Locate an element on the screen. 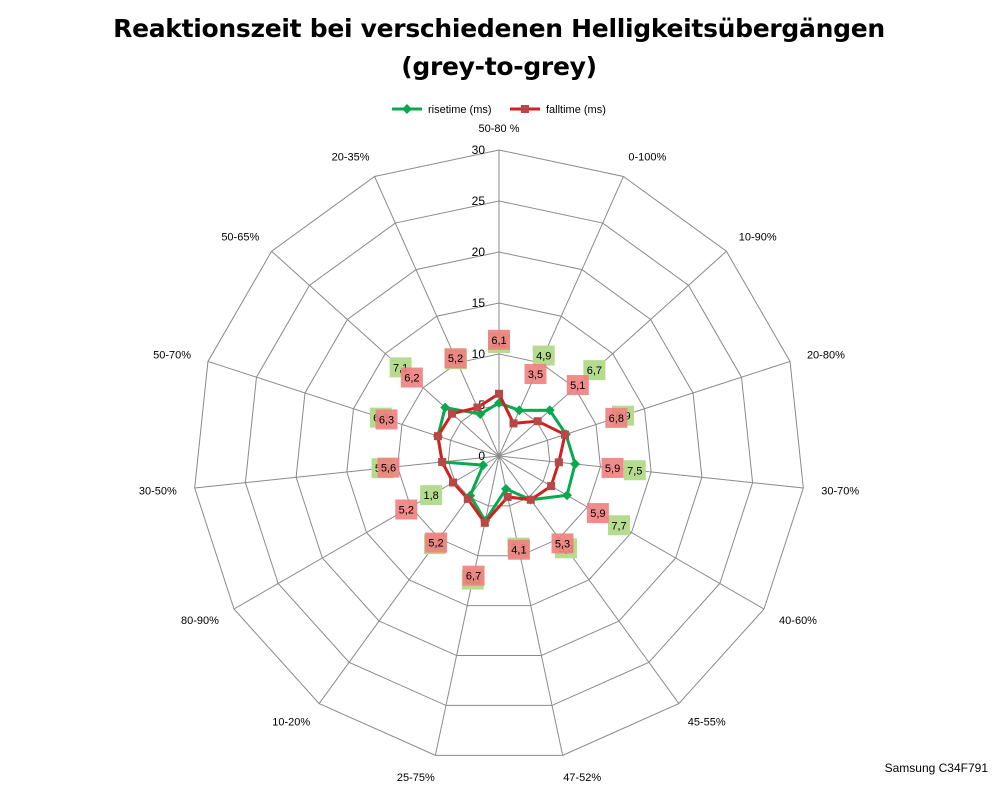 The width and height of the screenshot is (998, 786). data-label: 6,1 is located at coordinates (498, 341).